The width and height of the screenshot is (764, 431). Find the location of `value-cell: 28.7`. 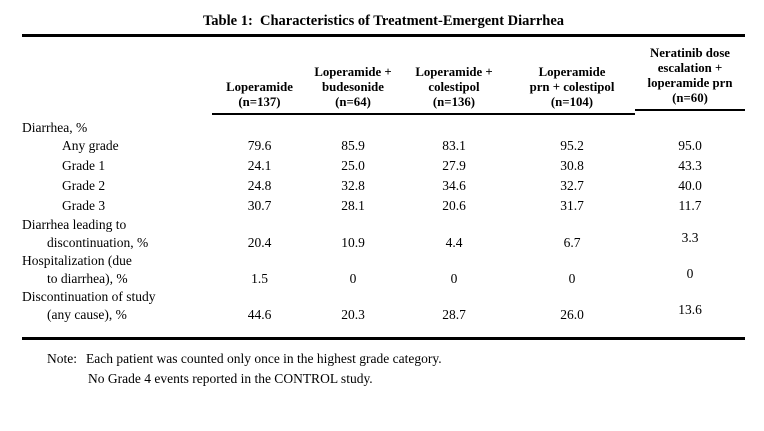

value-cell: 28.7 is located at coordinates (454, 314).